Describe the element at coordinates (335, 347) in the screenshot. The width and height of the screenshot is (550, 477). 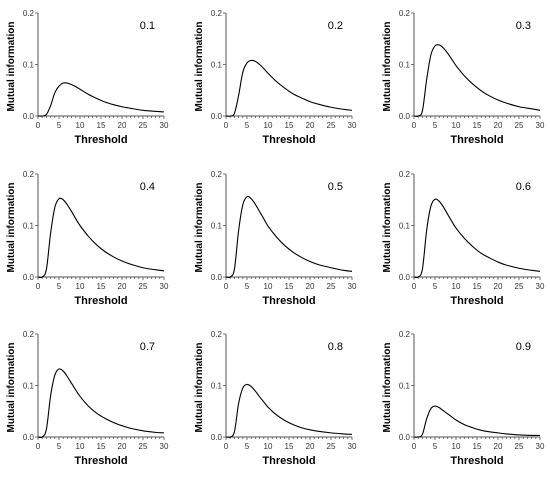
I see `panel-label: 0.8` at that location.